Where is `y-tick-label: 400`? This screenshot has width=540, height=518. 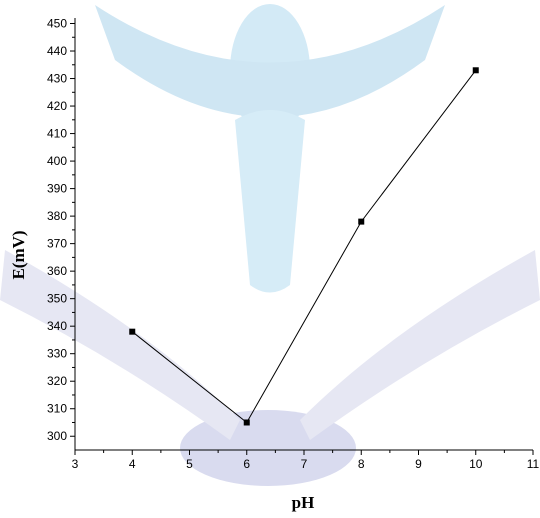
y-tick-label: 400 is located at coordinates (57, 161).